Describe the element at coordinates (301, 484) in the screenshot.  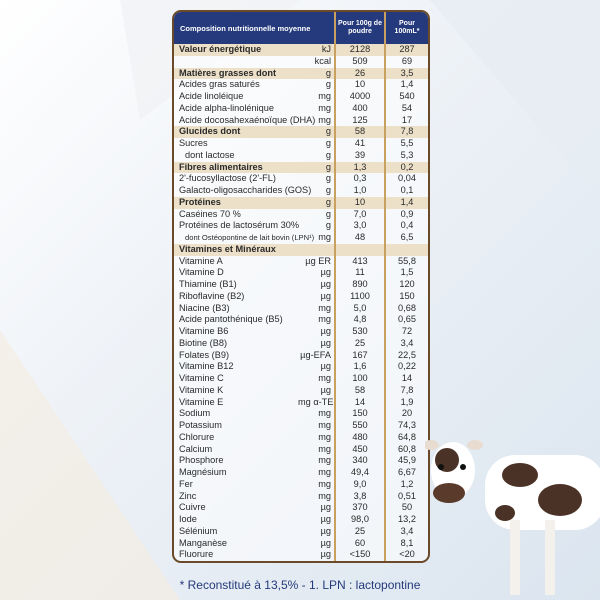
I see `table-row: Fer mg 9,0 1,2` at that location.